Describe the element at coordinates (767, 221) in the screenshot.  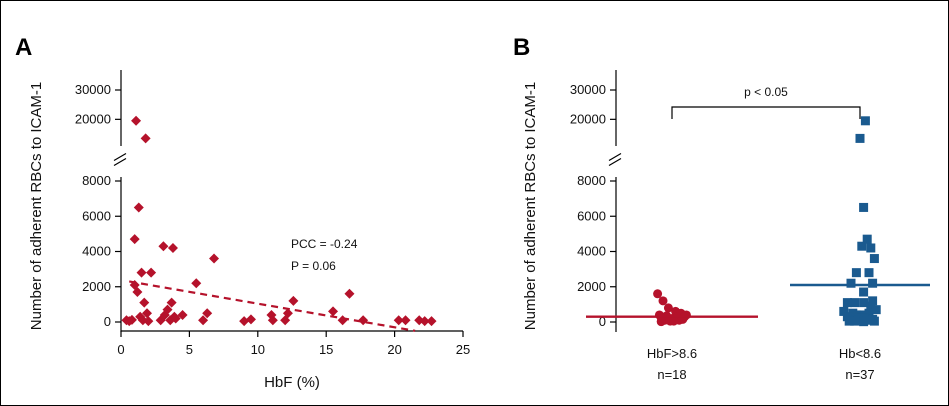
I see `panel-b-points` at that location.